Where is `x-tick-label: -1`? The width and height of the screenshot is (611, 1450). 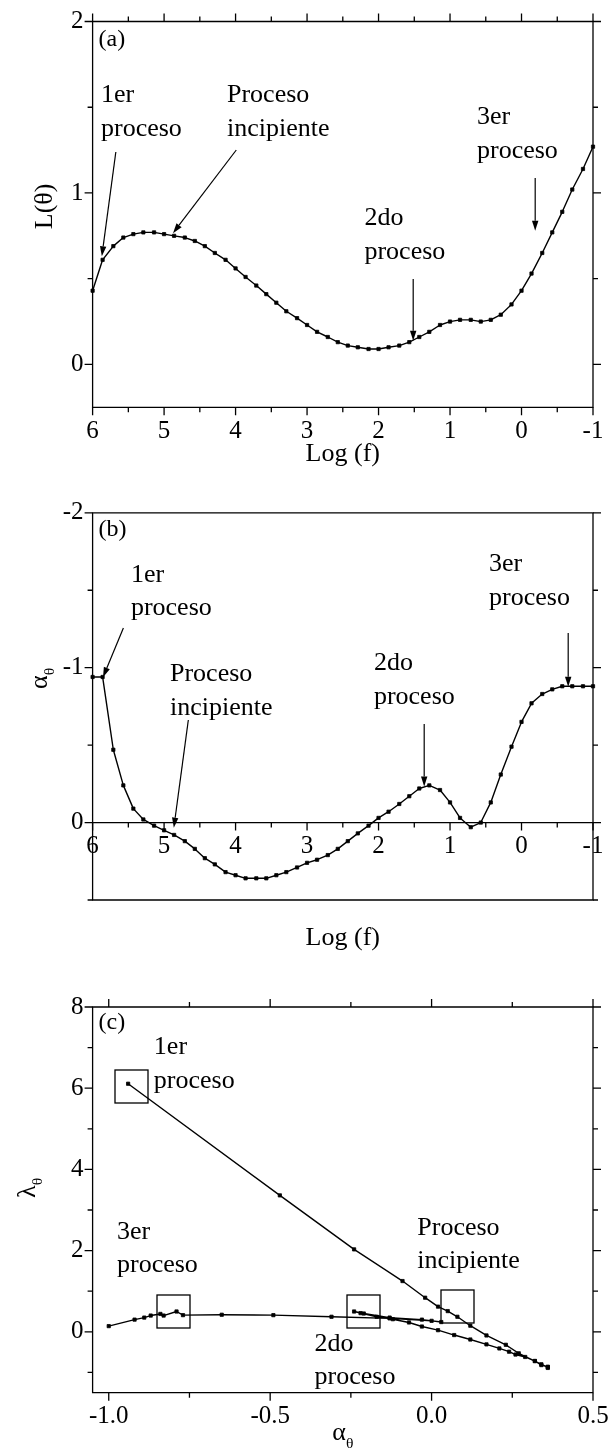 x-tick-label: -1 is located at coordinates (593, 429).